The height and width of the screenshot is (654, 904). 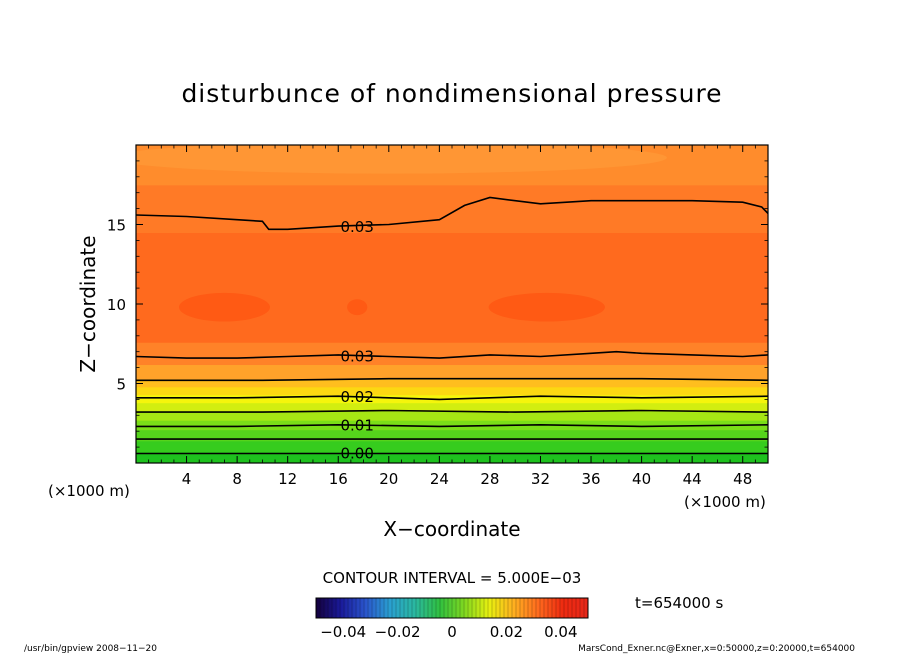 I want to click on y-tick-label: 5, so click(x=121, y=385).